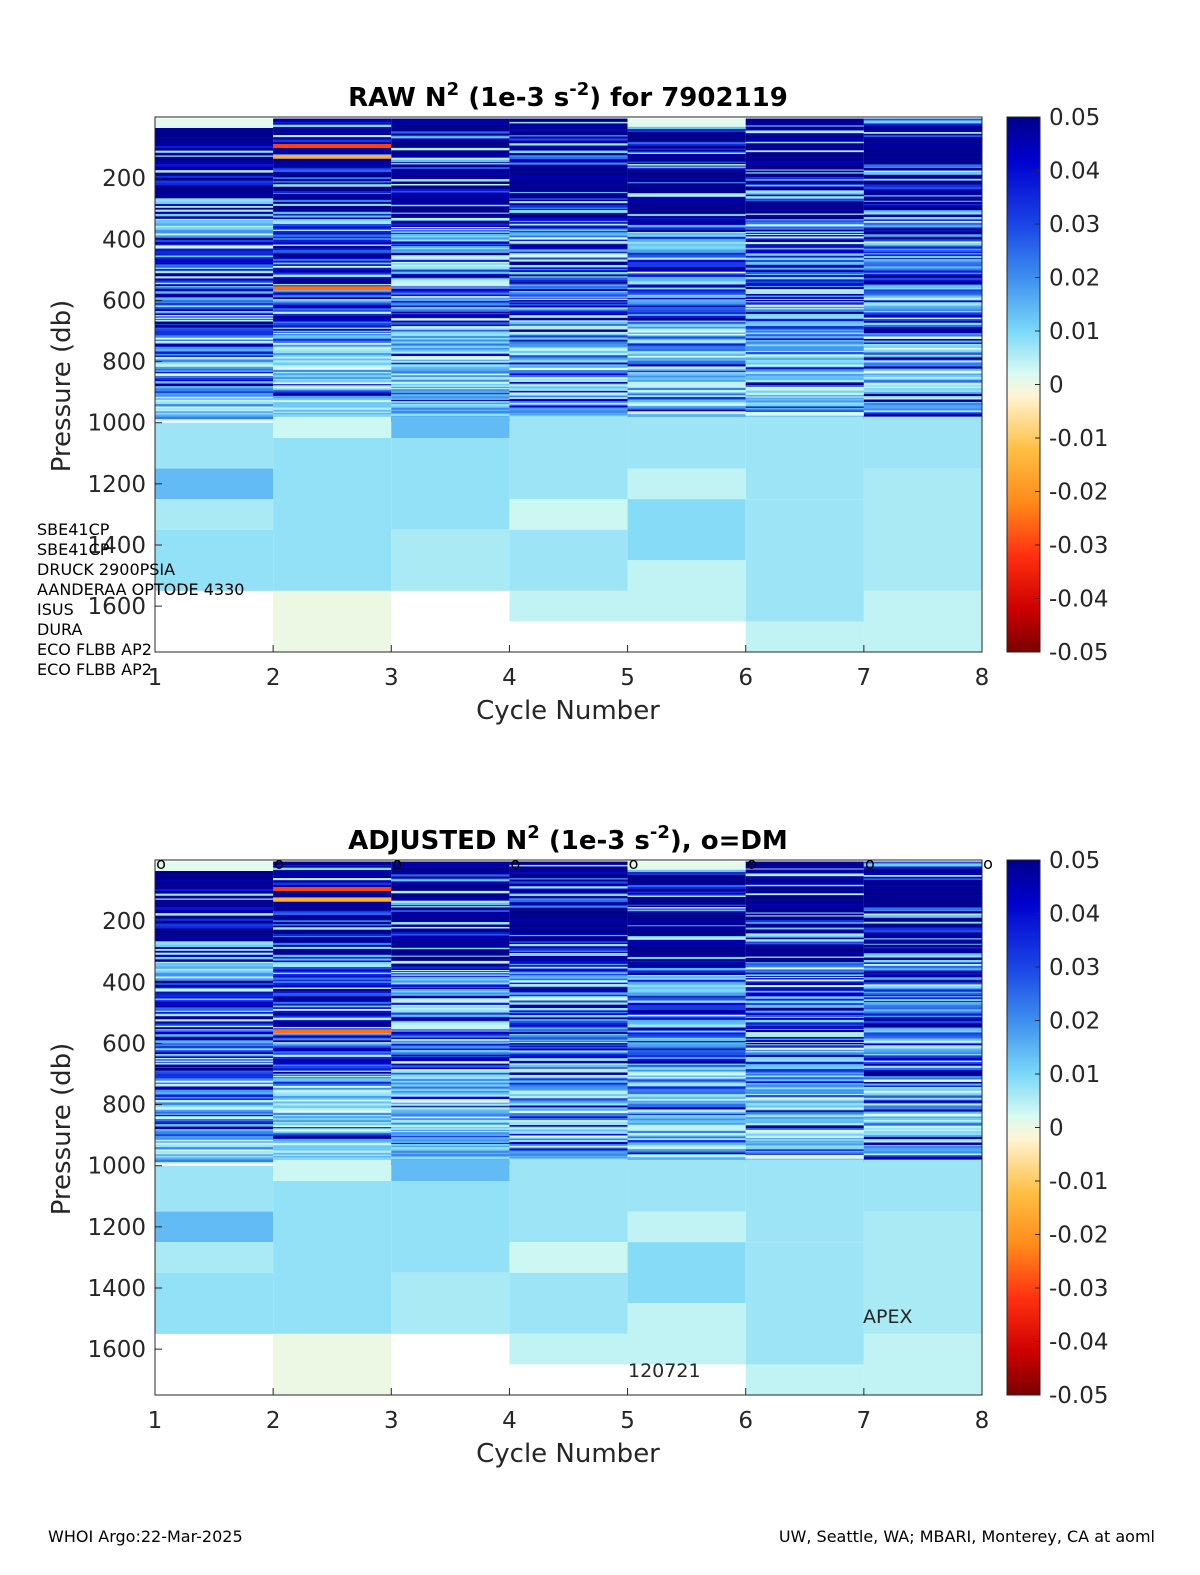 This screenshot has width=1200, height=1575. Describe the element at coordinates (1074, 118) in the screenshot. I see `colorbar-tick-label: 0.05` at that location.